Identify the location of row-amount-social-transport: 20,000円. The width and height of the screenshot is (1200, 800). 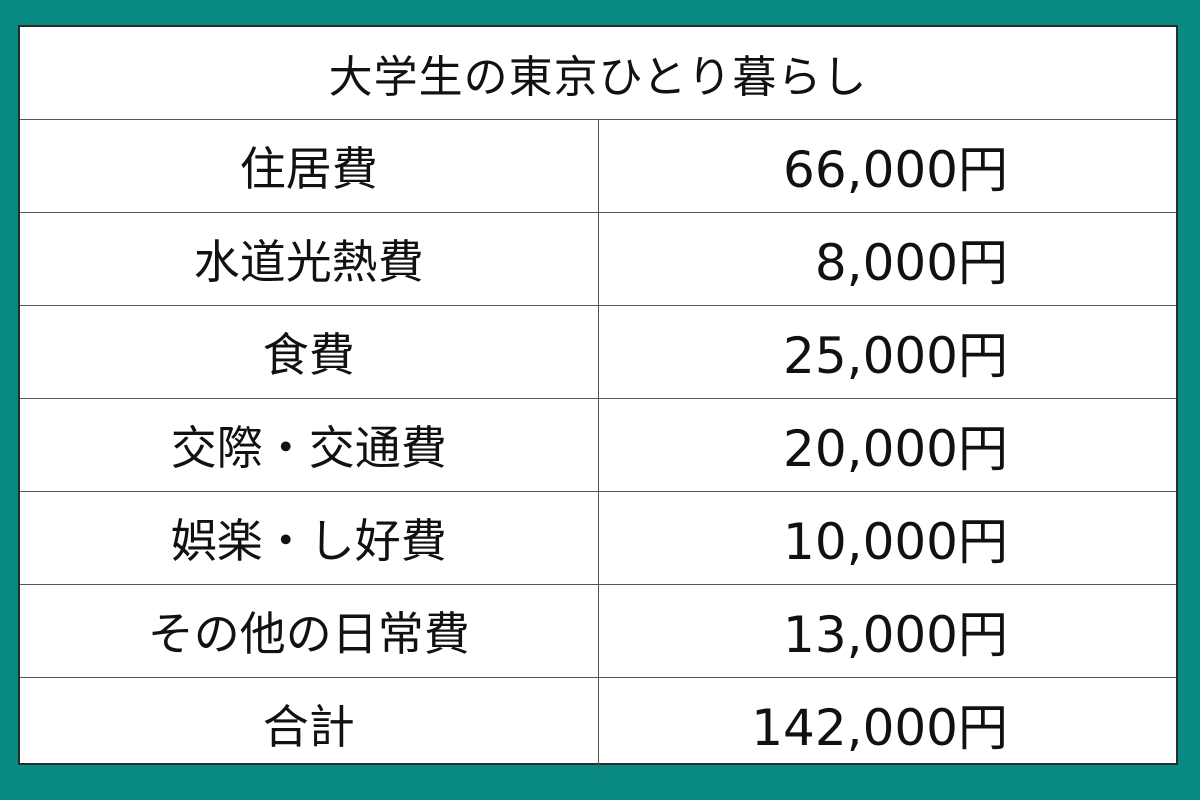
(886, 445).